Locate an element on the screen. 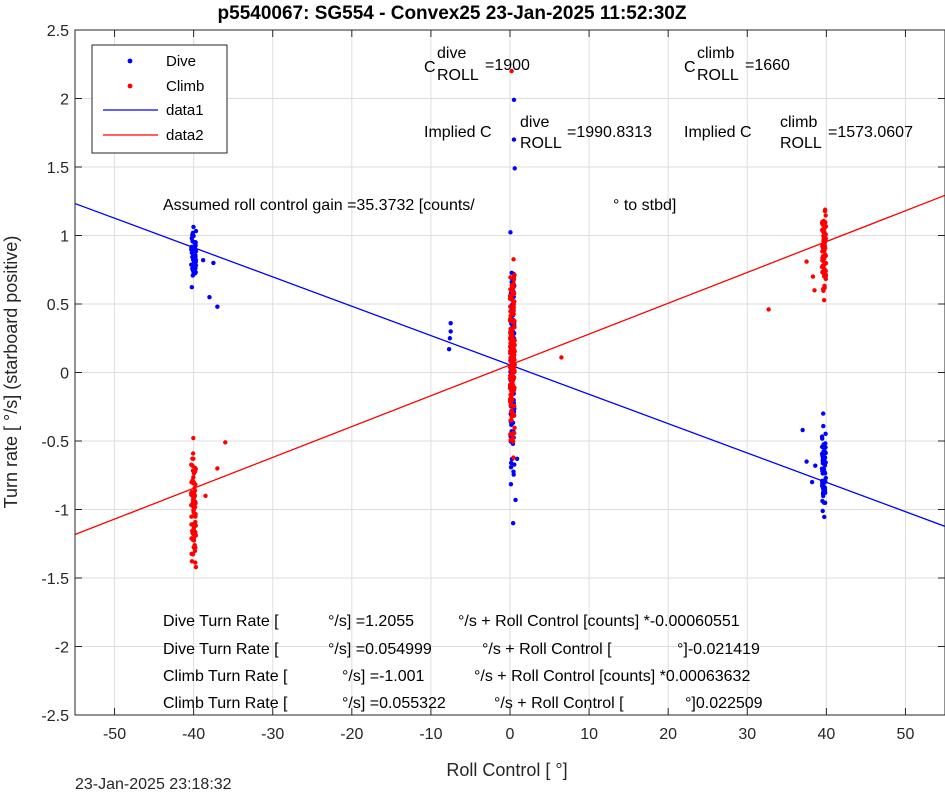 This screenshot has width=945, height=792. c-roll-dive-symbol: C is located at coordinates (430, 67).